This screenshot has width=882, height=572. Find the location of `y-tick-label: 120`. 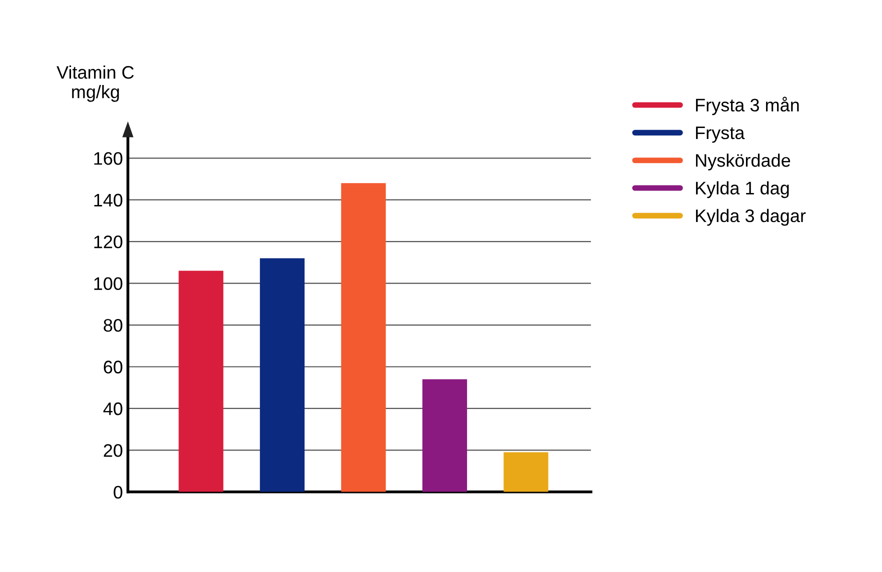

y-tick-label: 120 is located at coordinates (108, 242).